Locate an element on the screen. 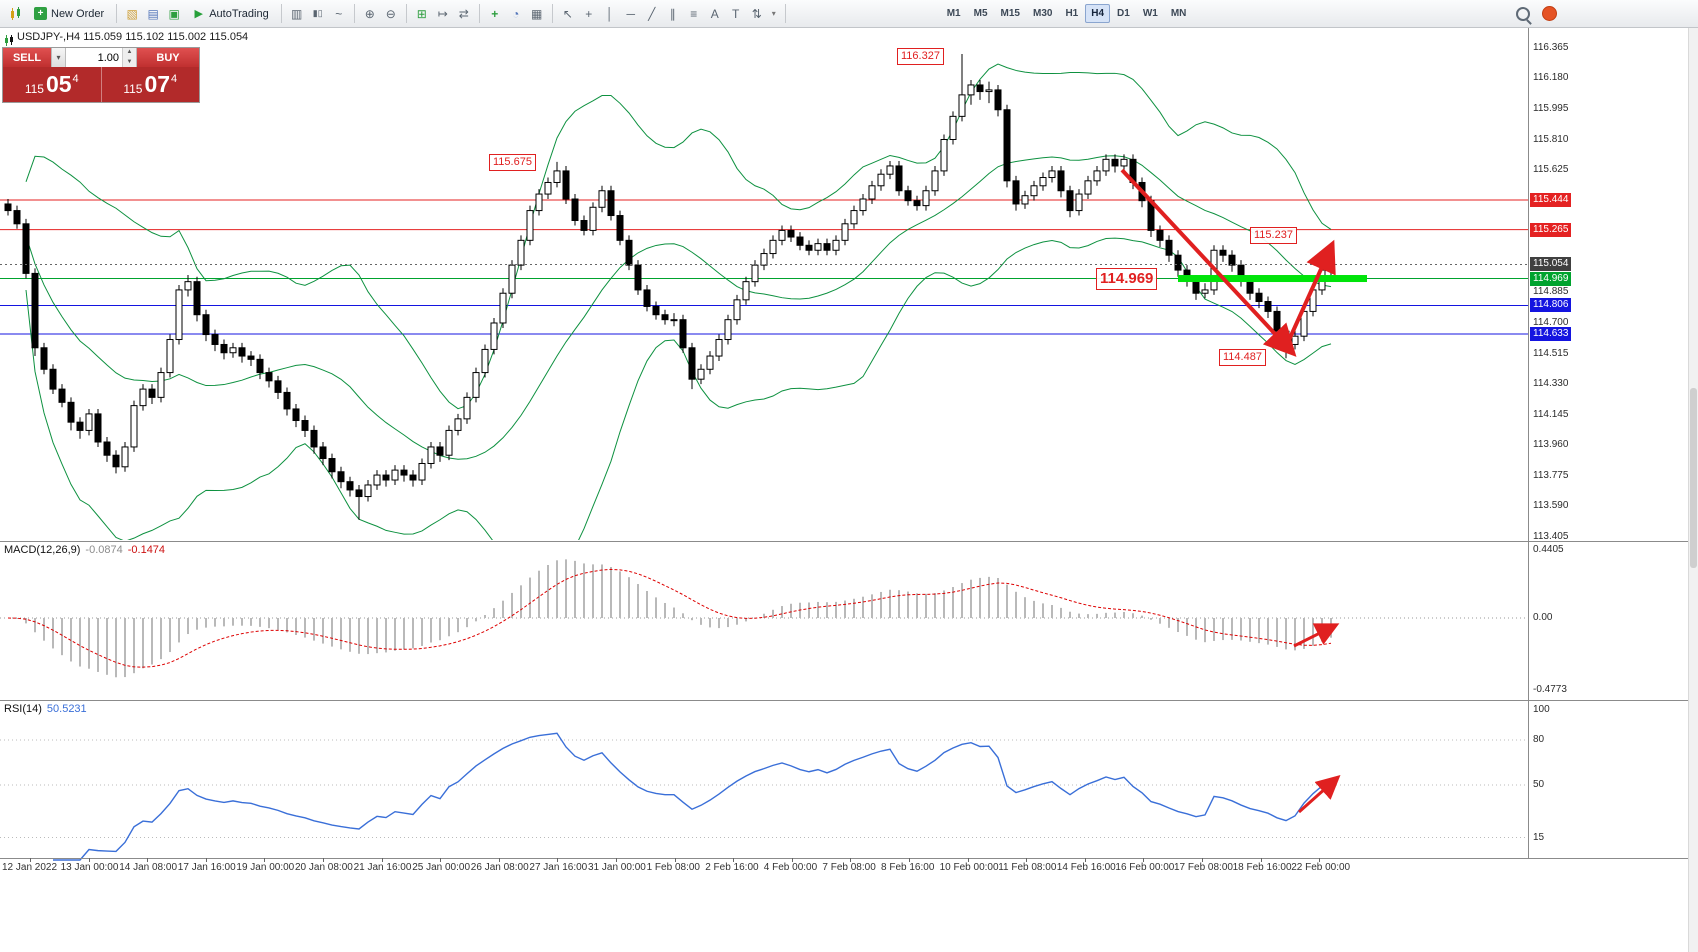  data-window-icon: ▤ is located at coordinates (153, 13).